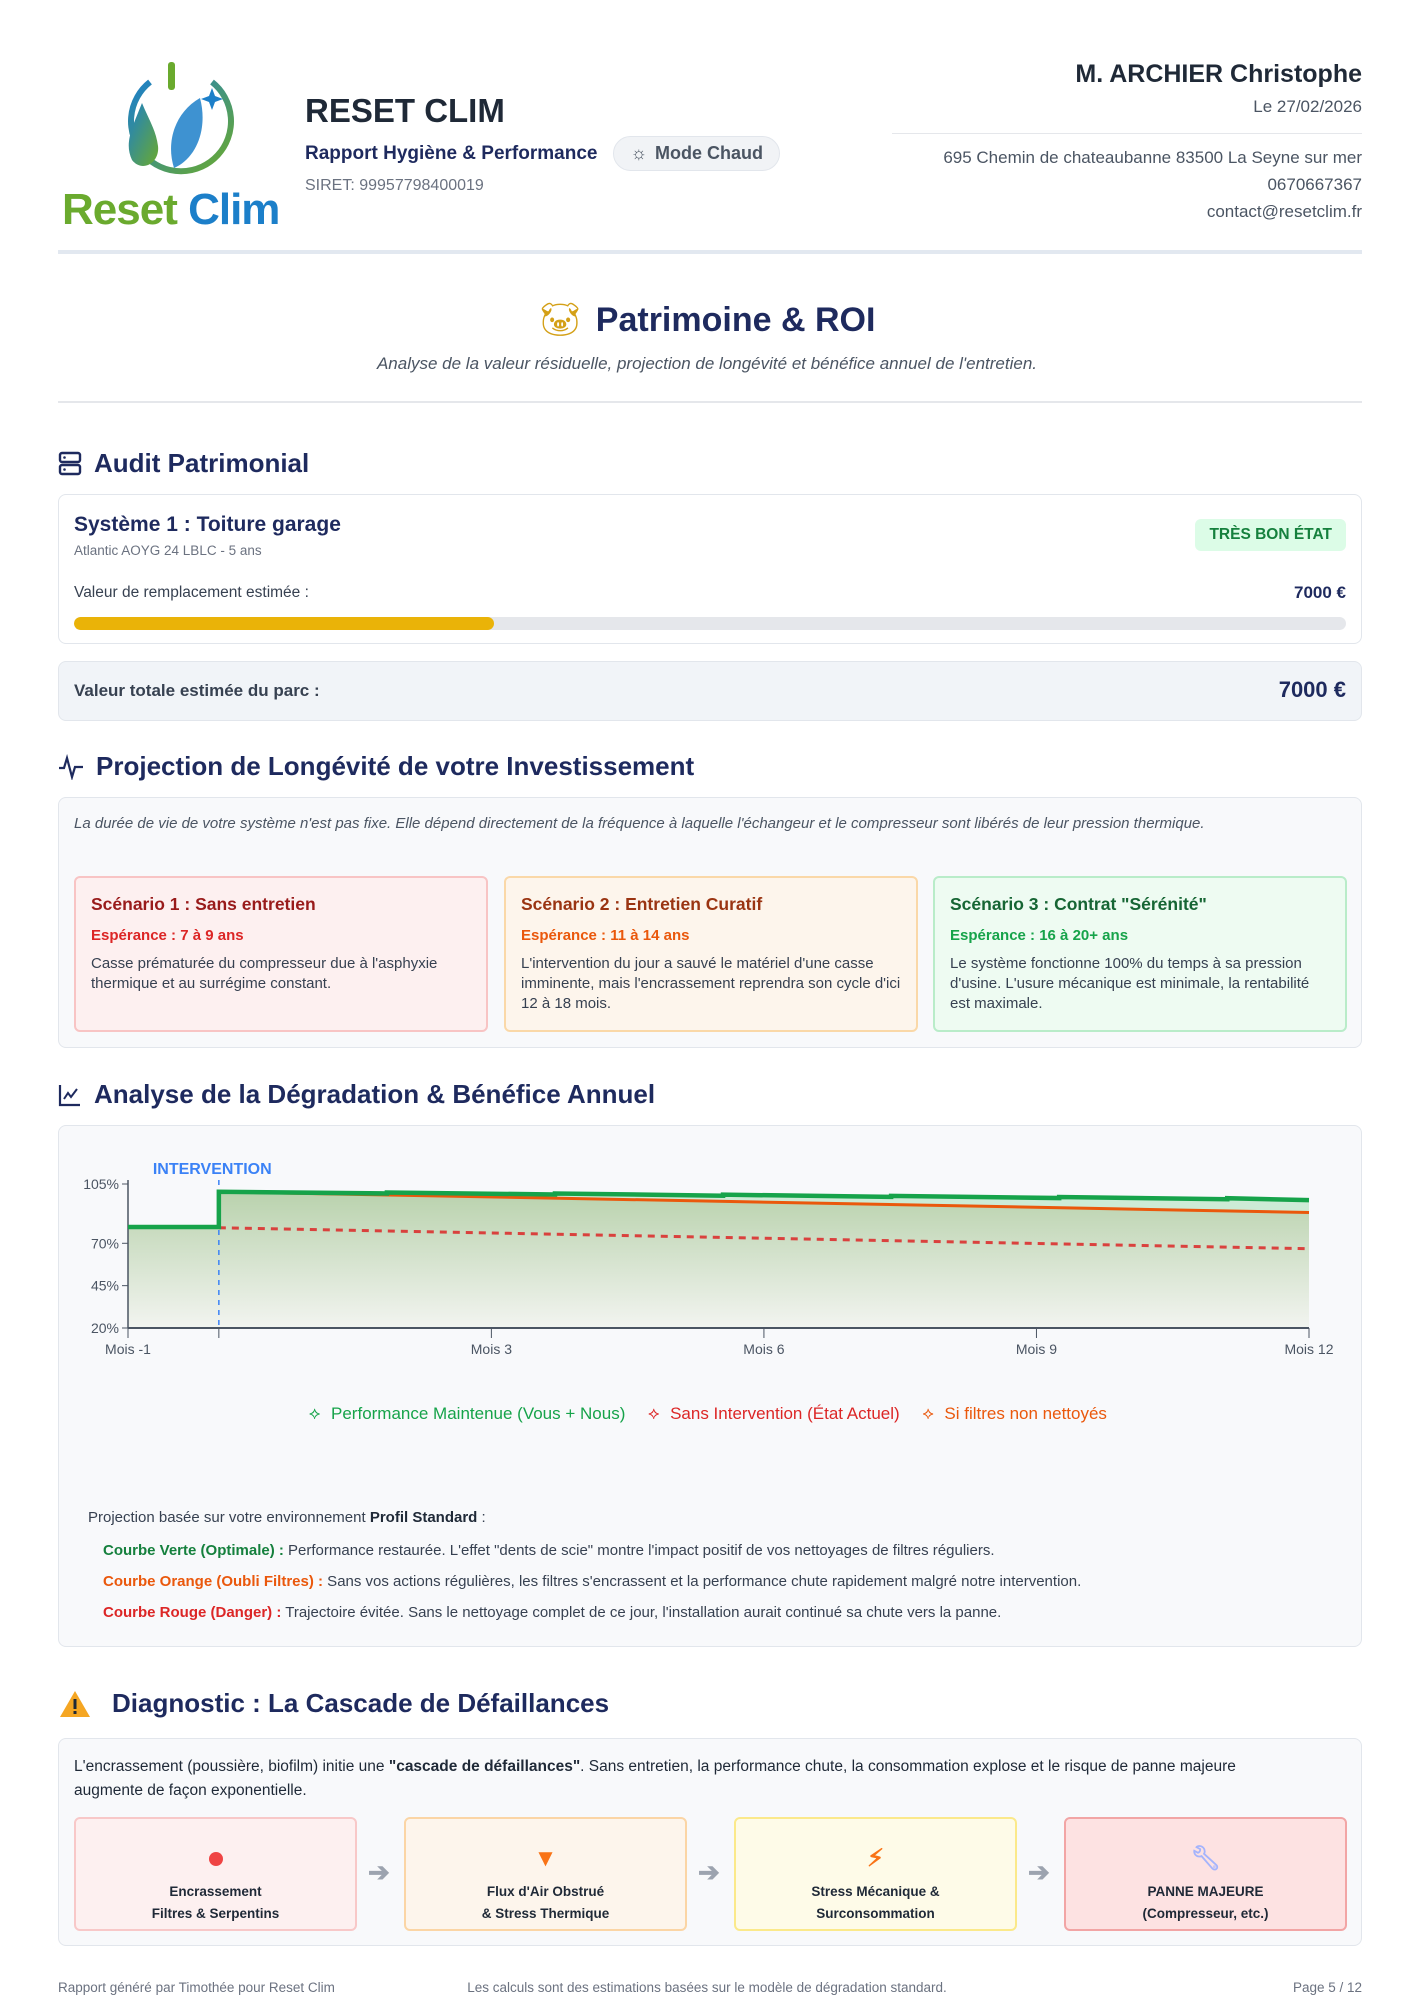 This screenshot has width=1414, height=2000. What do you see at coordinates (1205, 1874) in the screenshot?
I see `cascade-step-4: 🔧︎ PANNE MAJEURE (Compresseur, etc.)` at bounding box center [1205, 1874].